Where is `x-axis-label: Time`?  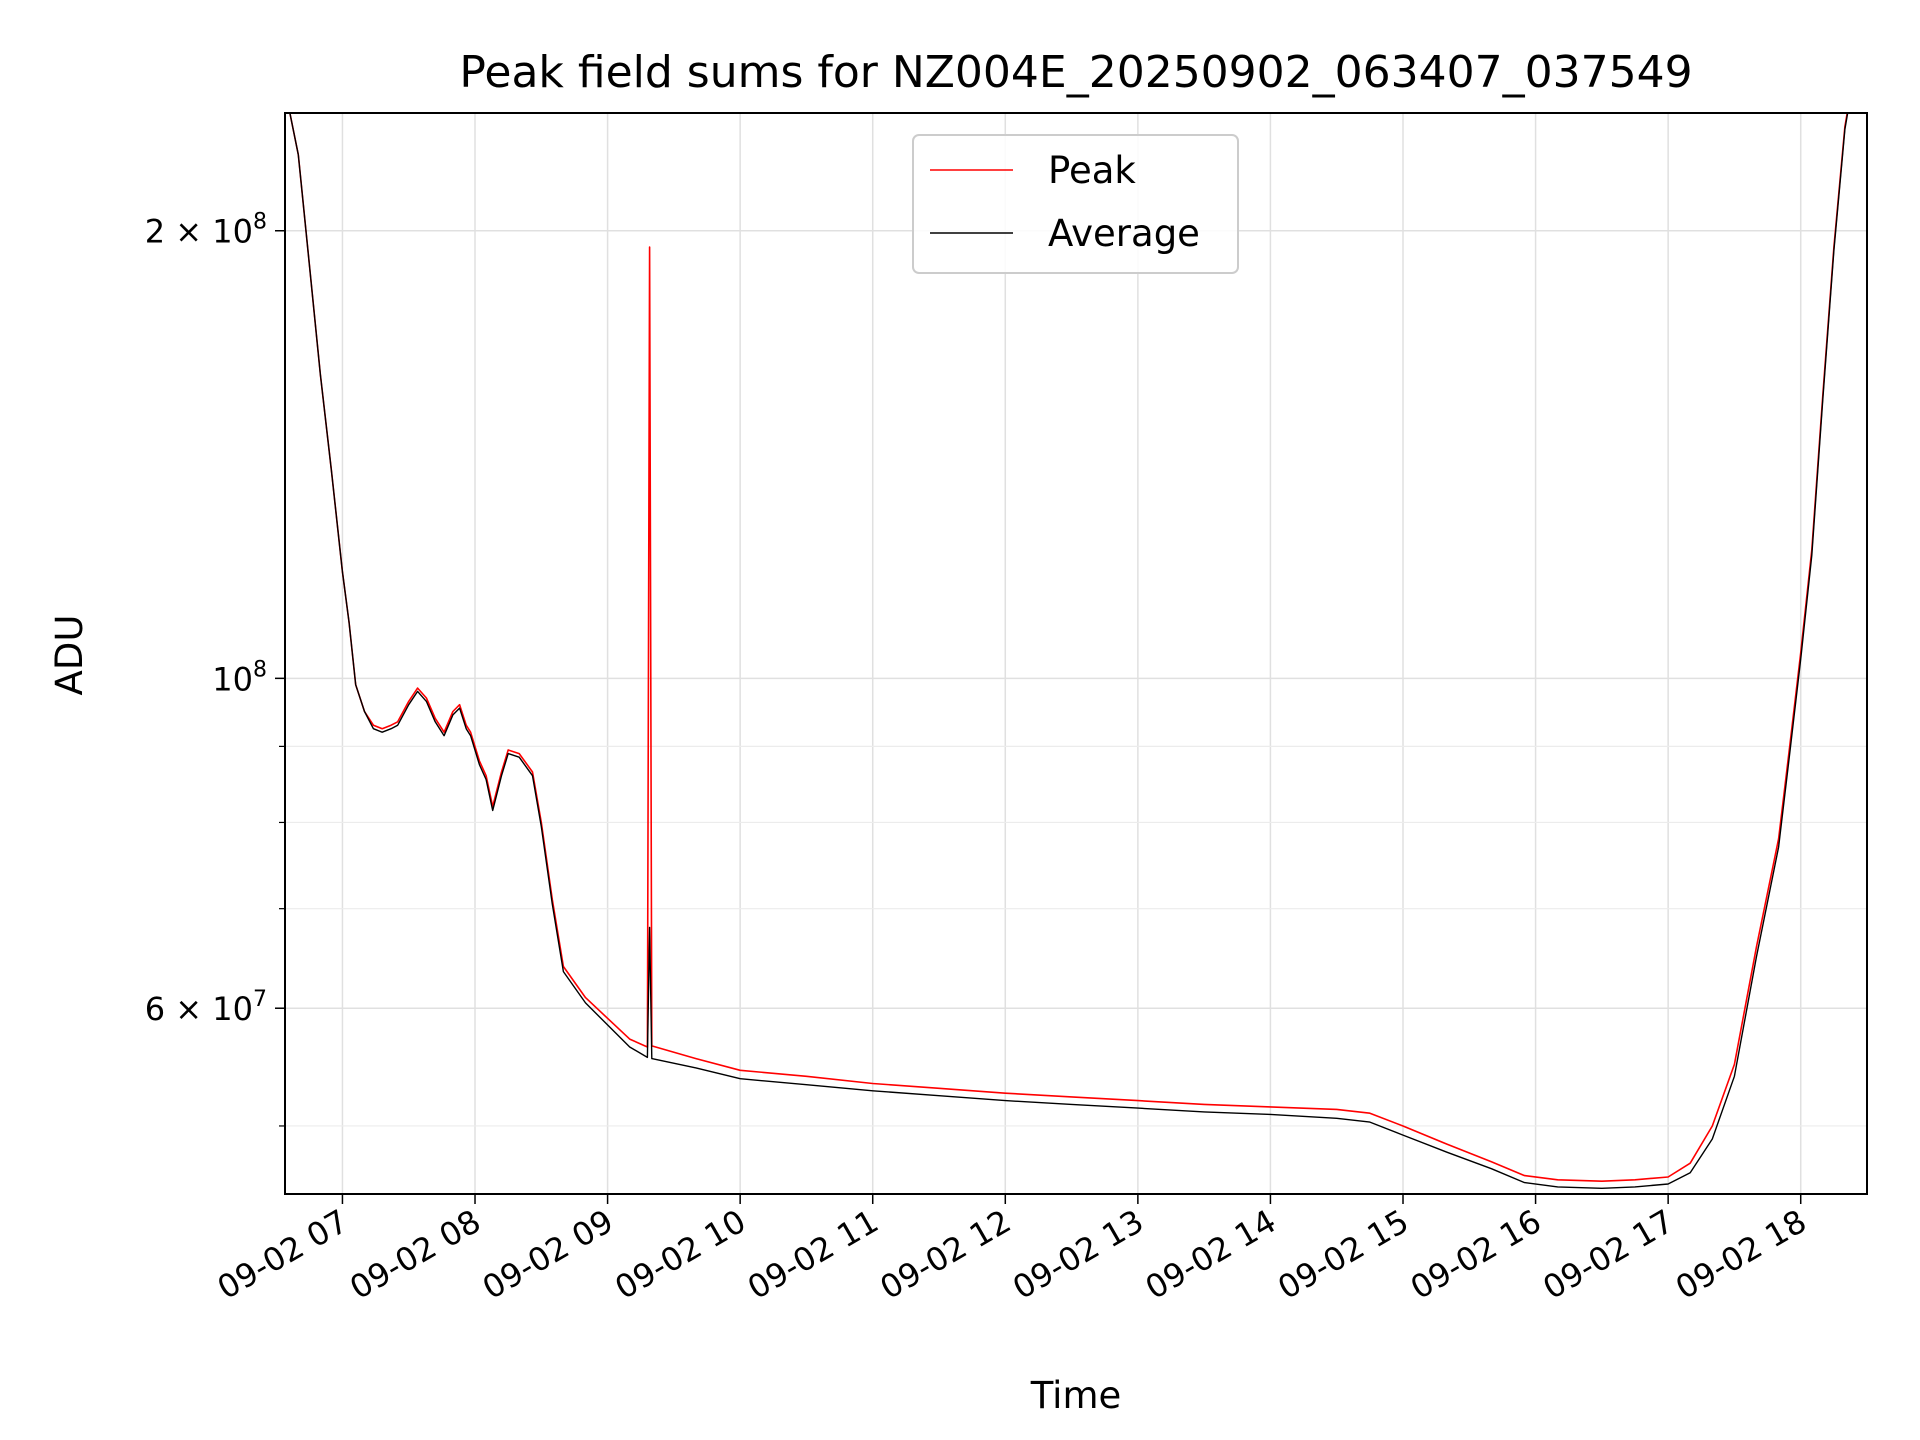 x-axis-label: Time is located at coordinates (1076, 1395).